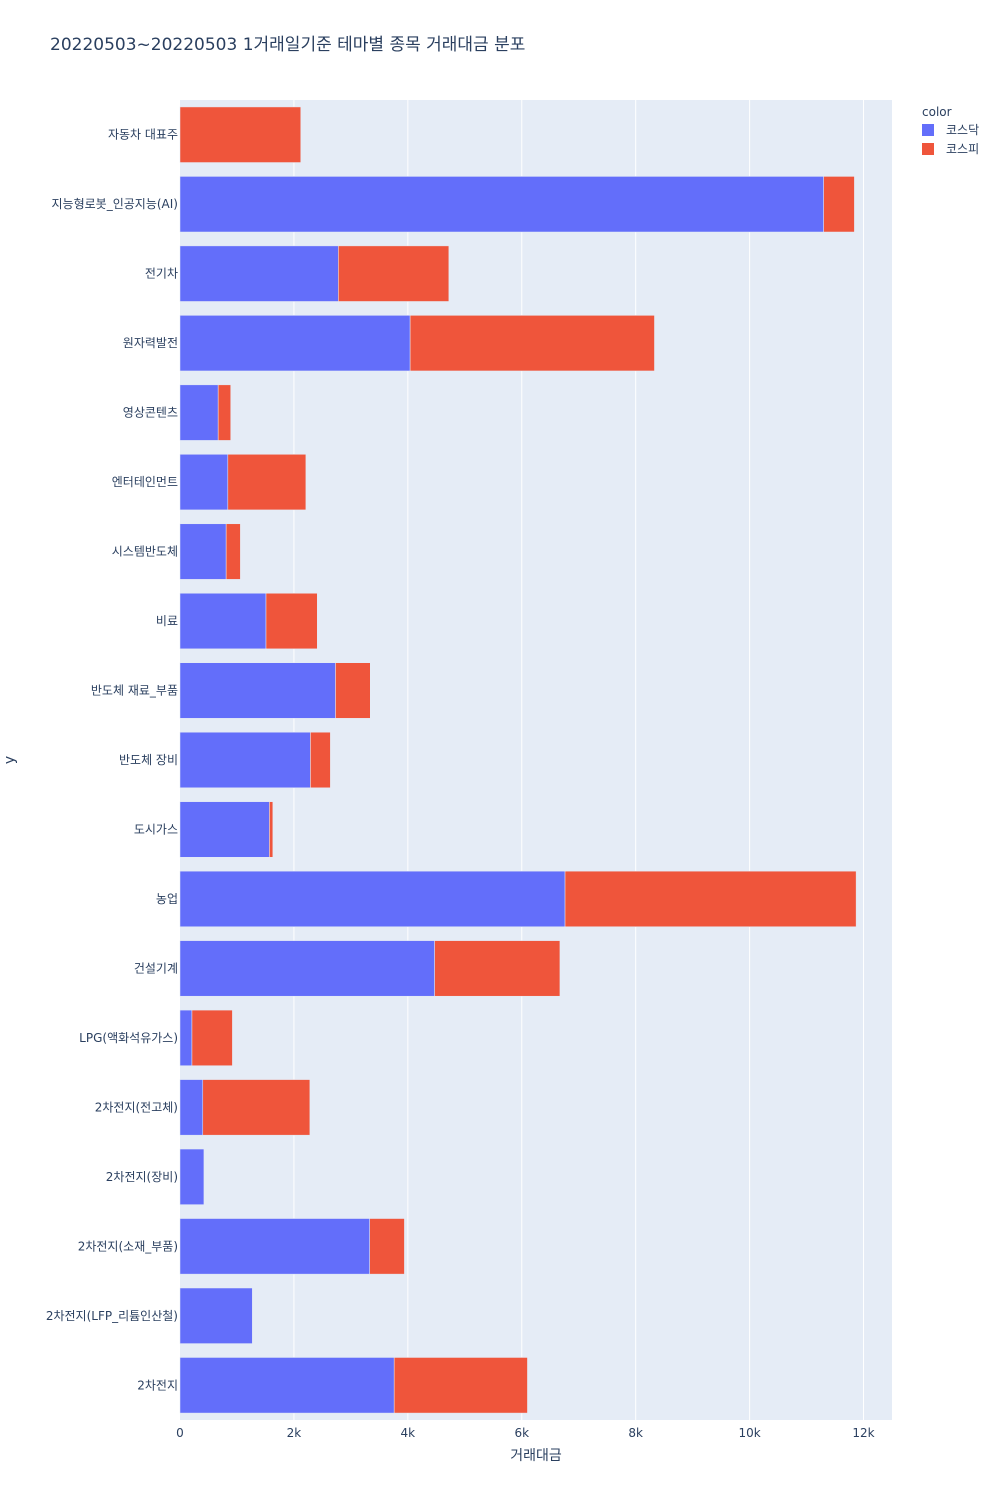 The image size is (1000, 1500). I want to click on legend-label-kosdaq: 코스닥, so click(962, 130).